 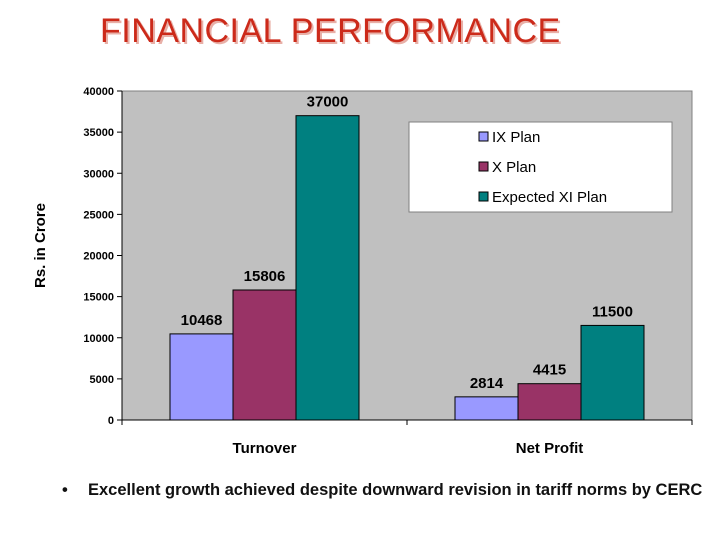 What do you see at coordinates (202, 320) in the screenshot?
I see `data-label: 10468` at bounding box center [202, 320].